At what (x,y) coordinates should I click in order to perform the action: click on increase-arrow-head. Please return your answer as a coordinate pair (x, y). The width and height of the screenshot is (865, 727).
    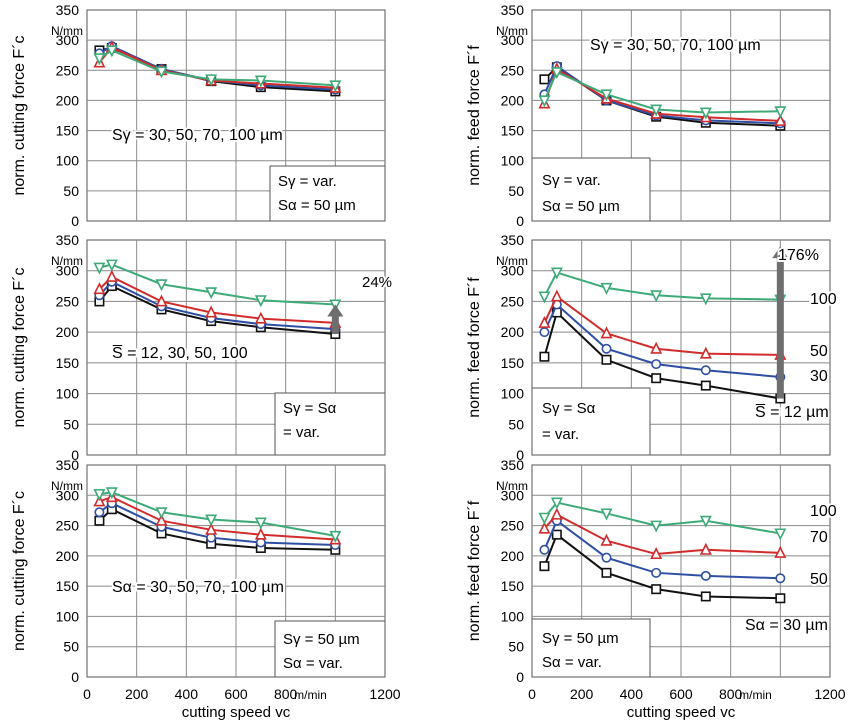
    Looking at the image, I should click on (780, 252).